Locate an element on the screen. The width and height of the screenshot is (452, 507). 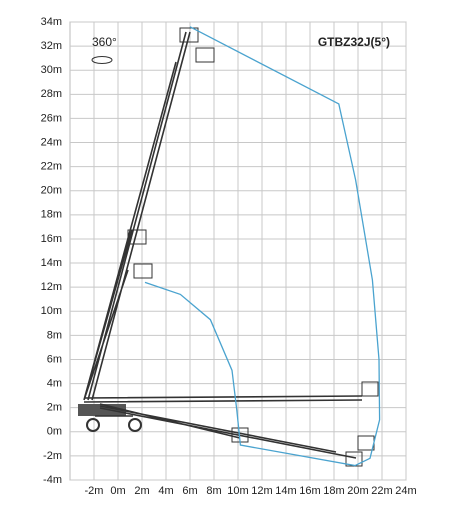
boom-horizontal is located at coordinates (223, 399).